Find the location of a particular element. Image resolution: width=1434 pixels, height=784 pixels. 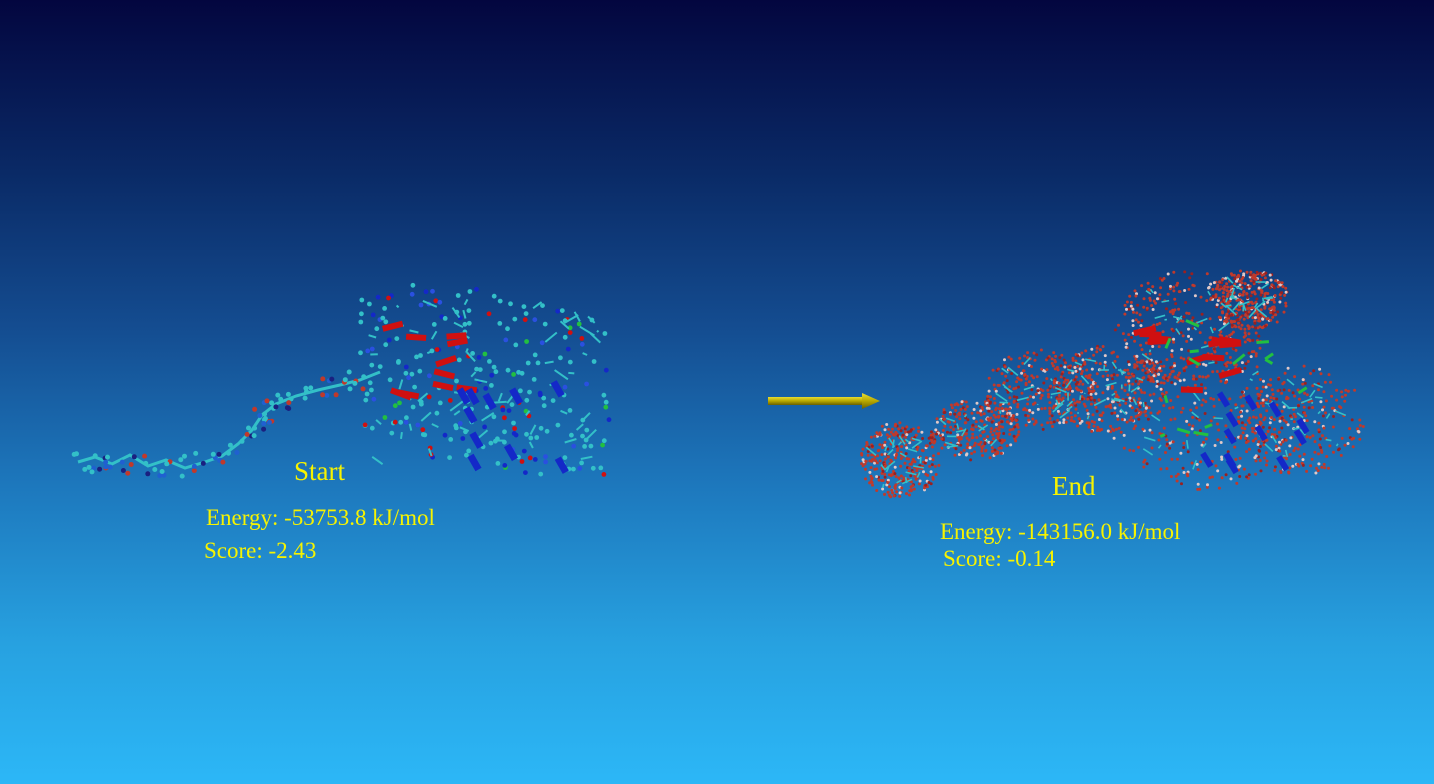

start-side-chain-atoms is located at coordinates (219, 424).